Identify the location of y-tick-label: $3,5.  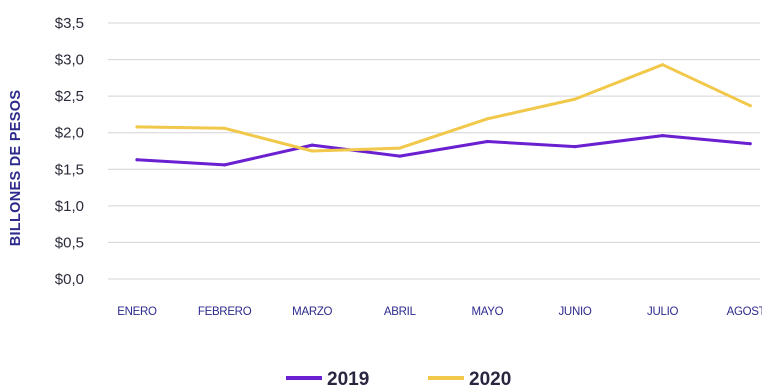
(69, 23).